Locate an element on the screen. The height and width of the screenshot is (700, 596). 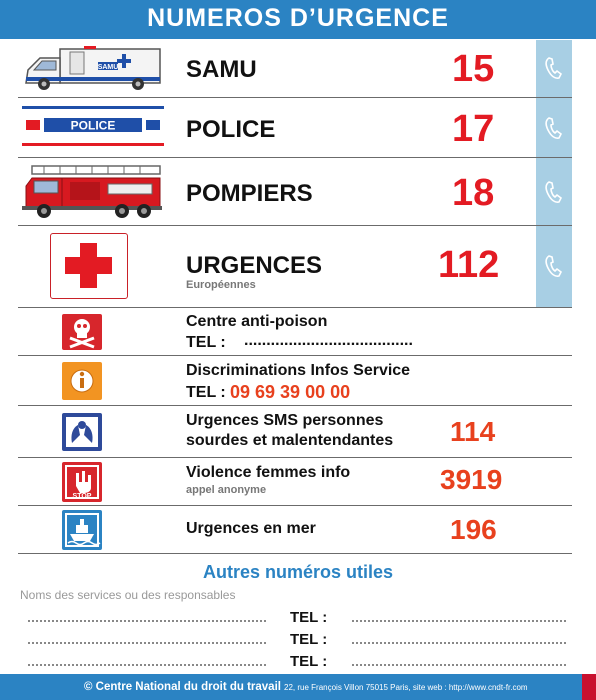
emergency-number: 18 is located at coordinates (473, 193).